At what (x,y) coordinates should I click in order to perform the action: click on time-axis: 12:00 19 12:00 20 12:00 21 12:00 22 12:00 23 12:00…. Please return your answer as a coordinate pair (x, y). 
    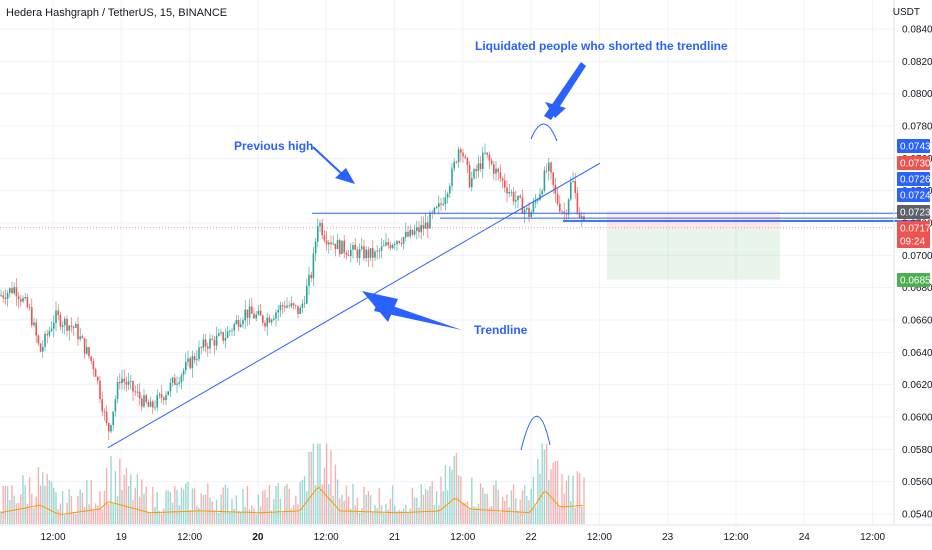
    Looking at the image, I should click on (462, 537).